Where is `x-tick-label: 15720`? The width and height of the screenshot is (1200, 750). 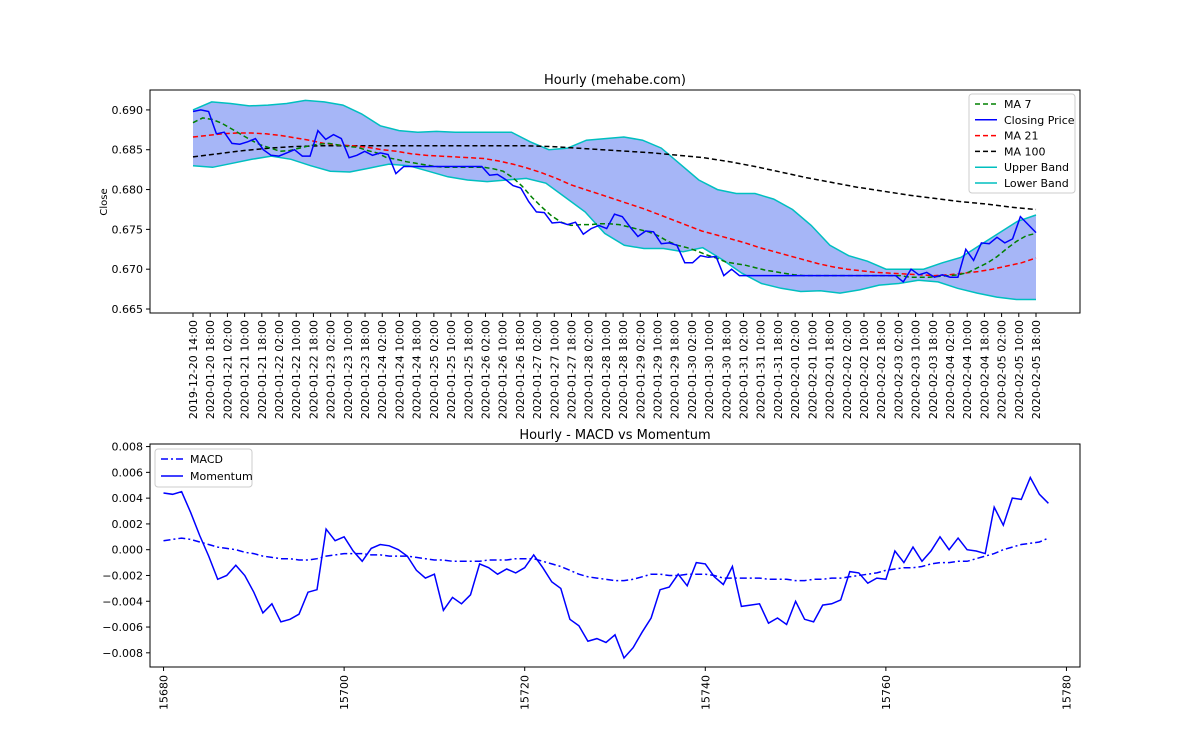
x-tick-label: 15720 is located at coordinates (525, 692).